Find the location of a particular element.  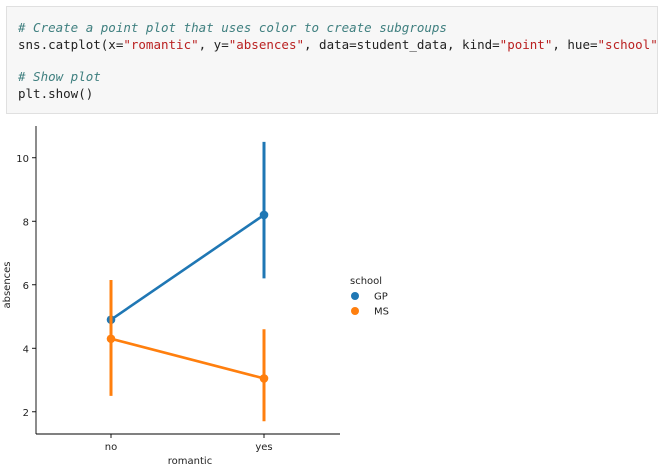

code-token: ) is located at coordinates (658, 44).